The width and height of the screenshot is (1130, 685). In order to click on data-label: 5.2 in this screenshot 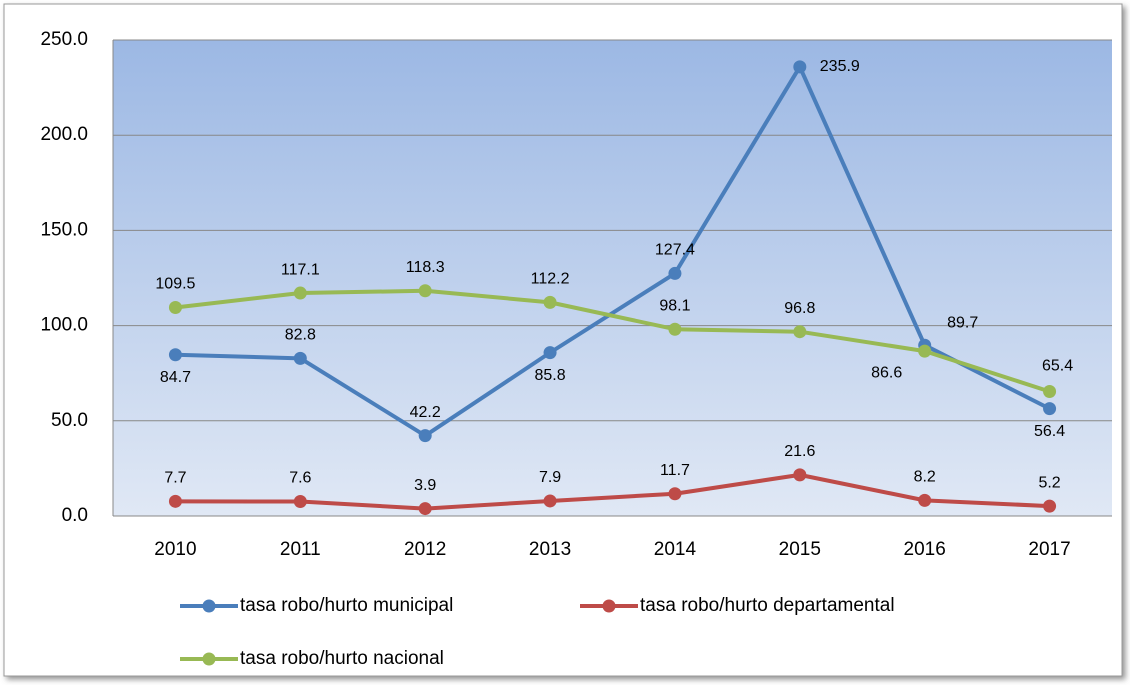, I will do `click(1049, 482)`.